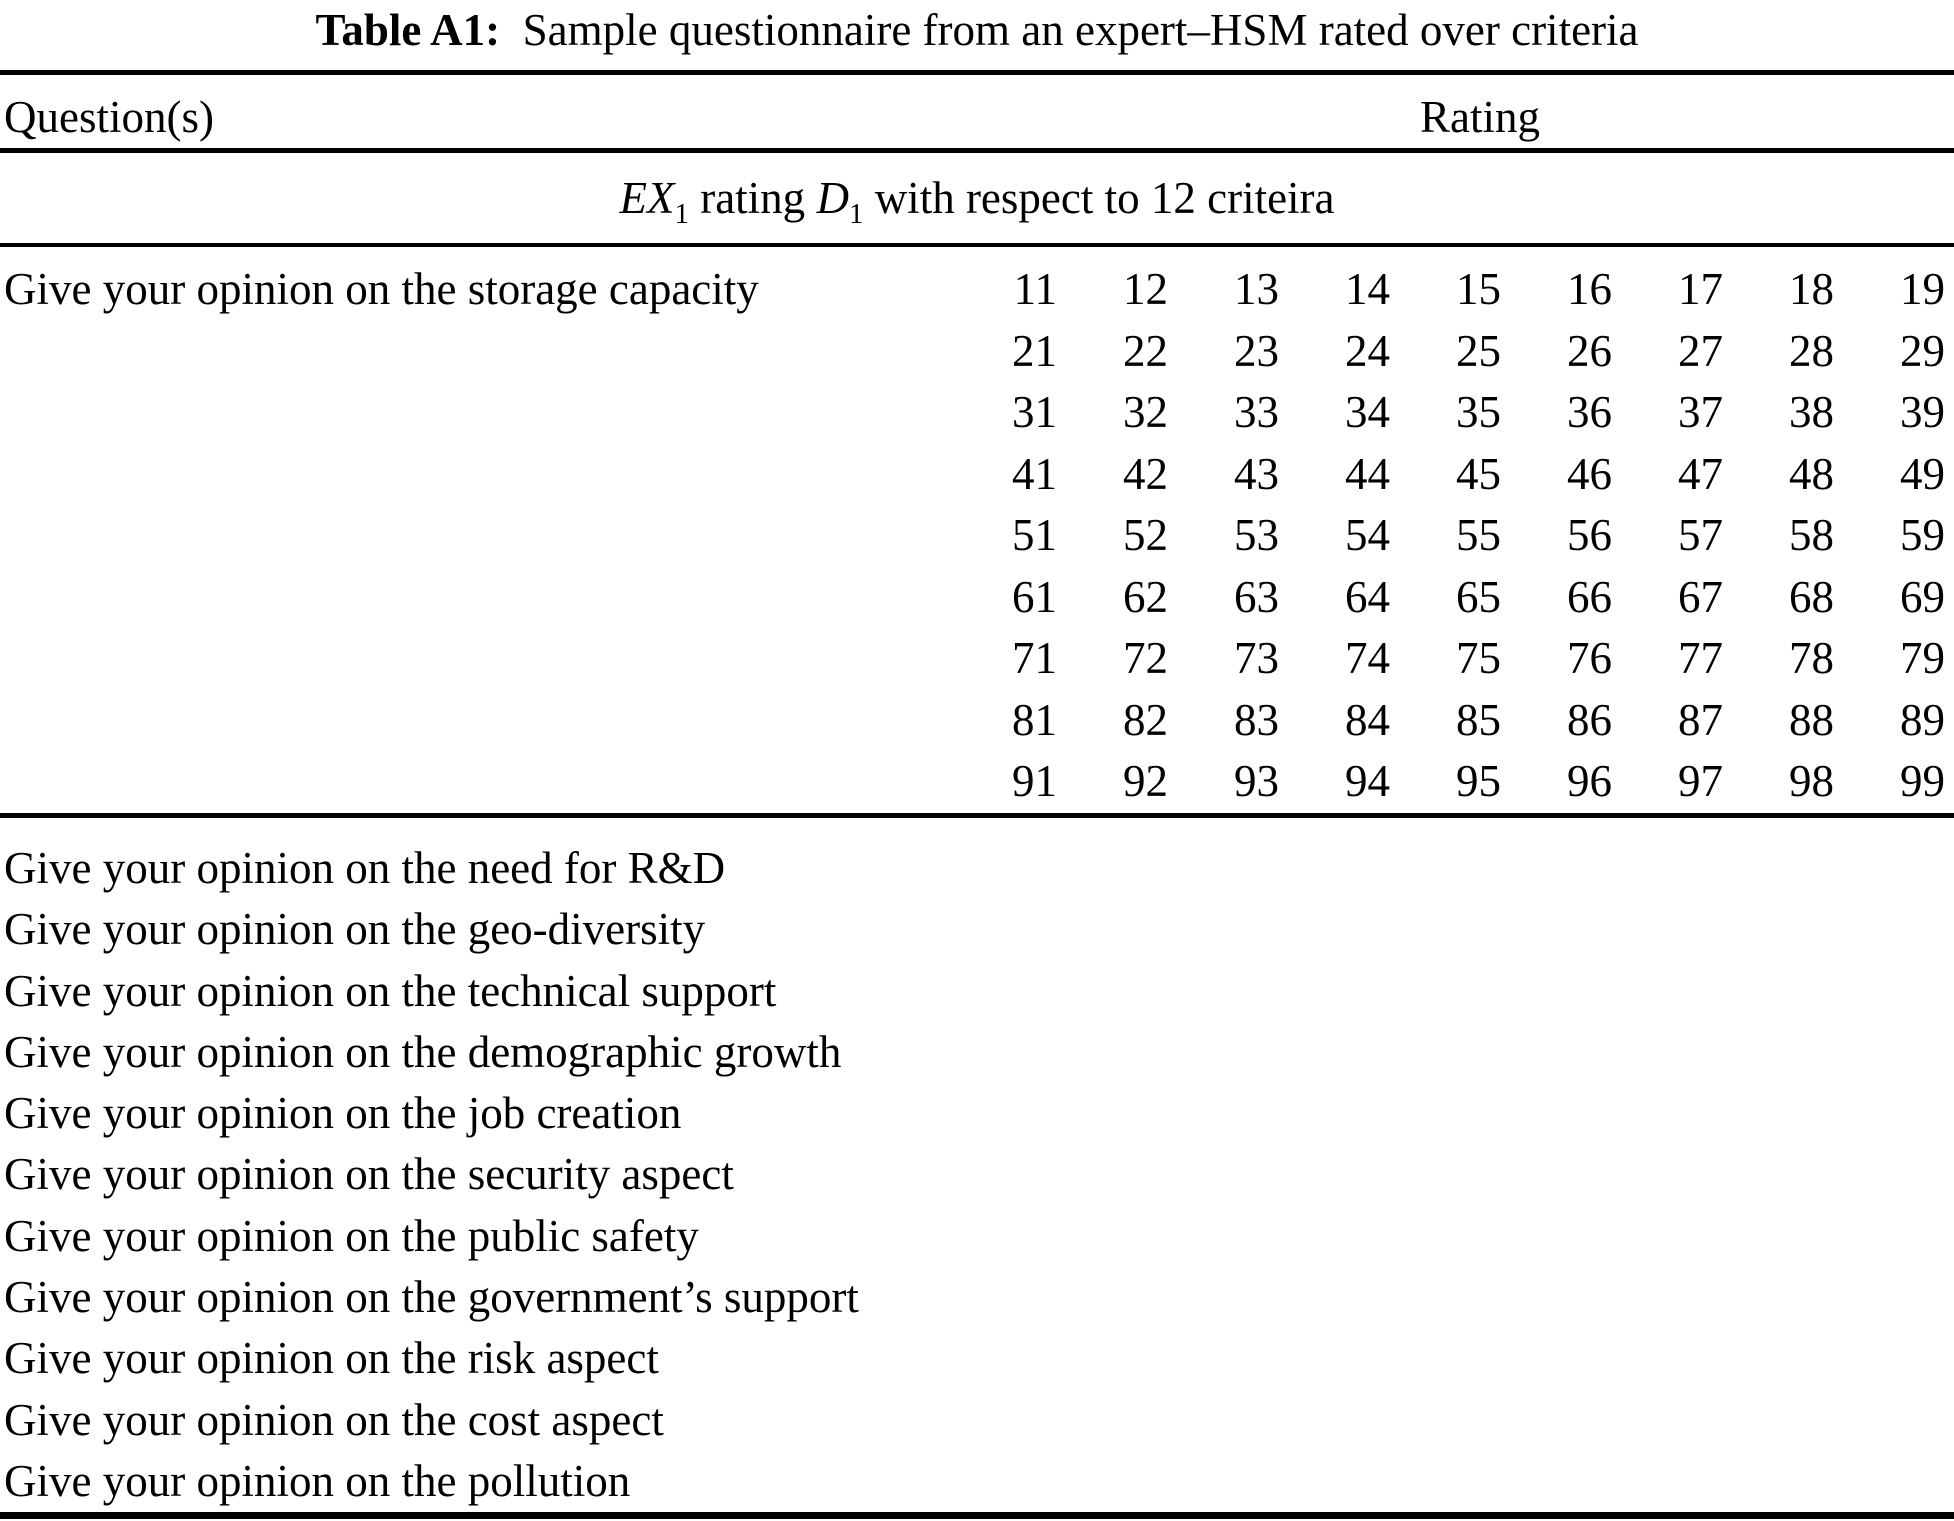  I want to click on rating-value: 74, so click(1367, 658).